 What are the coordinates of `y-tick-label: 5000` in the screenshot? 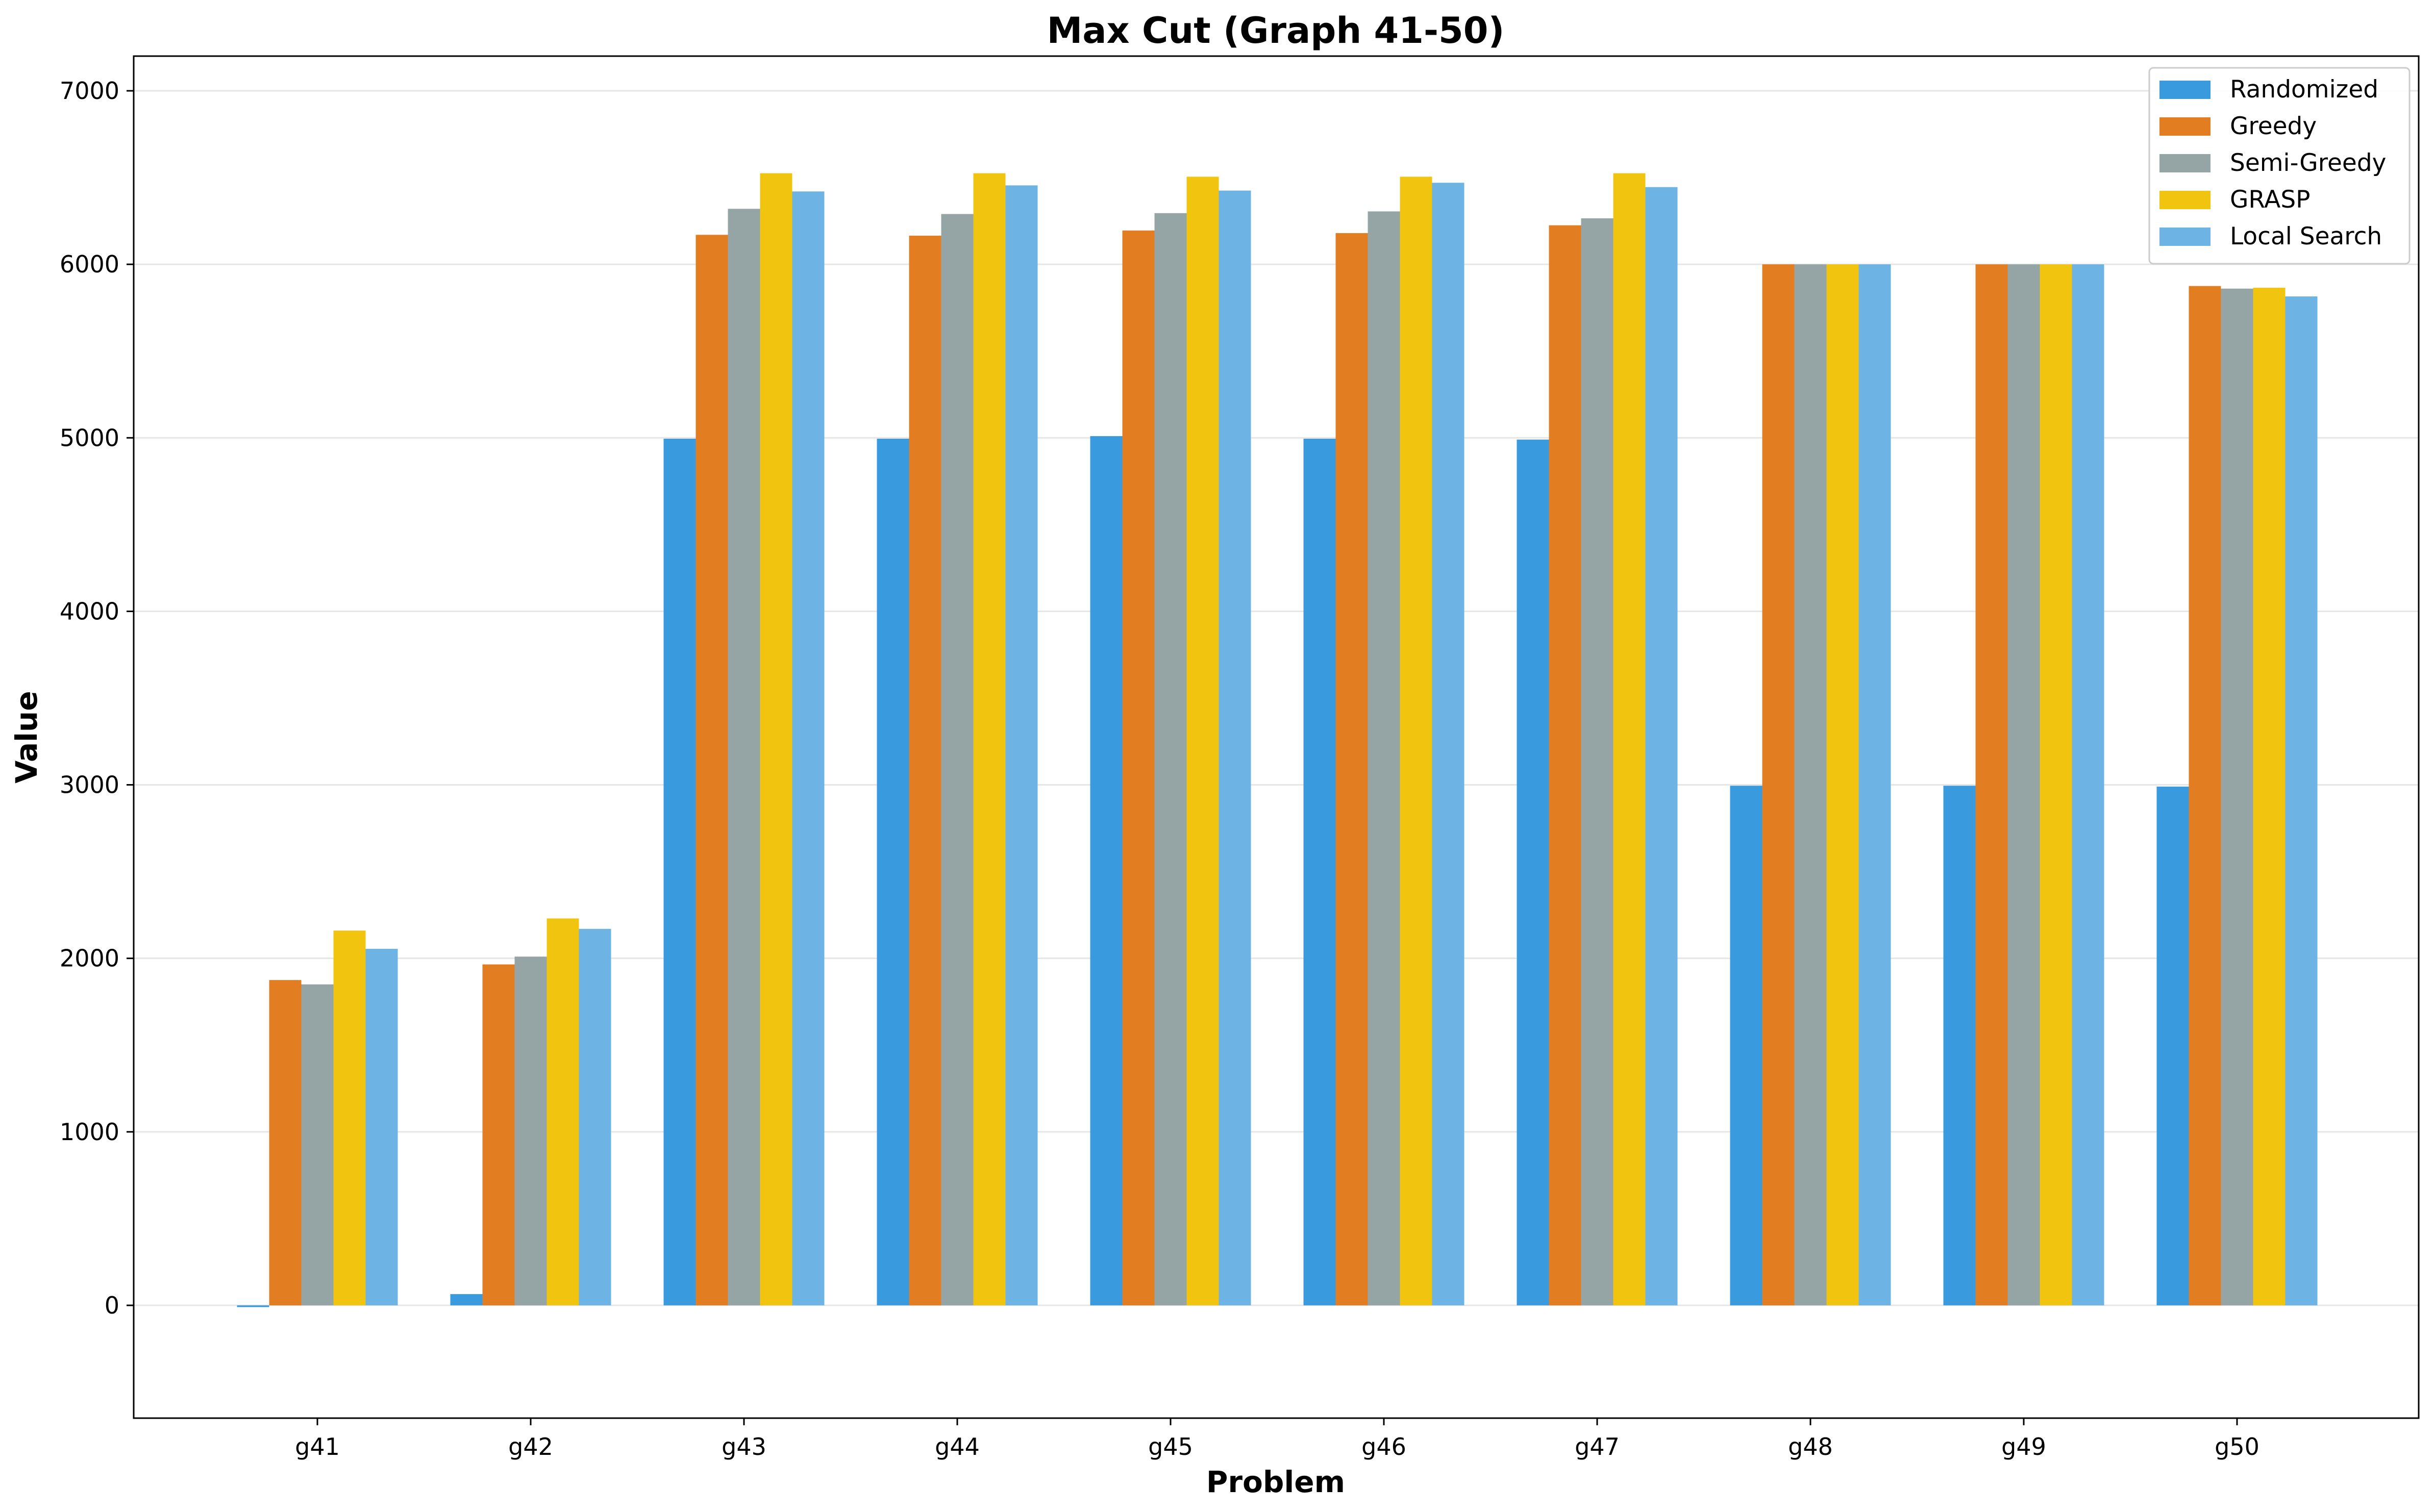 It's located at (90, 437).